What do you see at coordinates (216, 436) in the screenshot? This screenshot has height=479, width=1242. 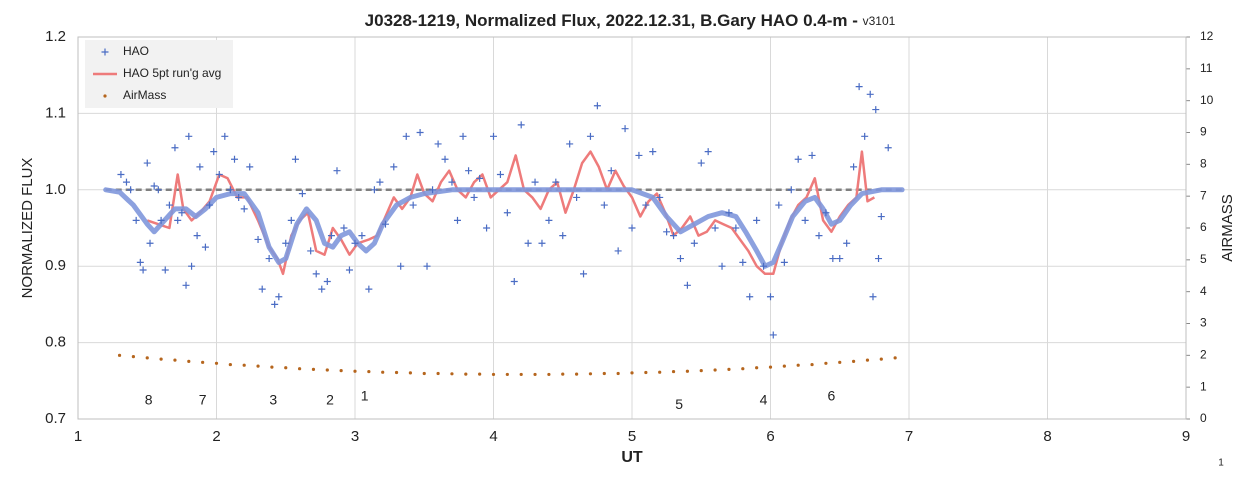 I see `x-tick-label: 2` at bounding box center [216, 436].